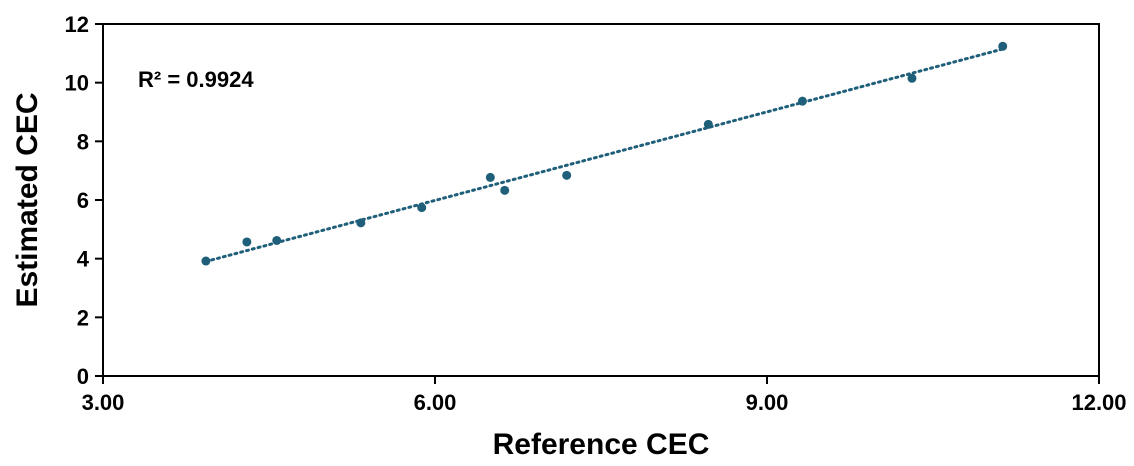 The image size is (1134, 466). What do you see at coordinates (435, 402) in the screenshot?
I see `x-tick-label: 6.00` at bounding box center [435, 402].